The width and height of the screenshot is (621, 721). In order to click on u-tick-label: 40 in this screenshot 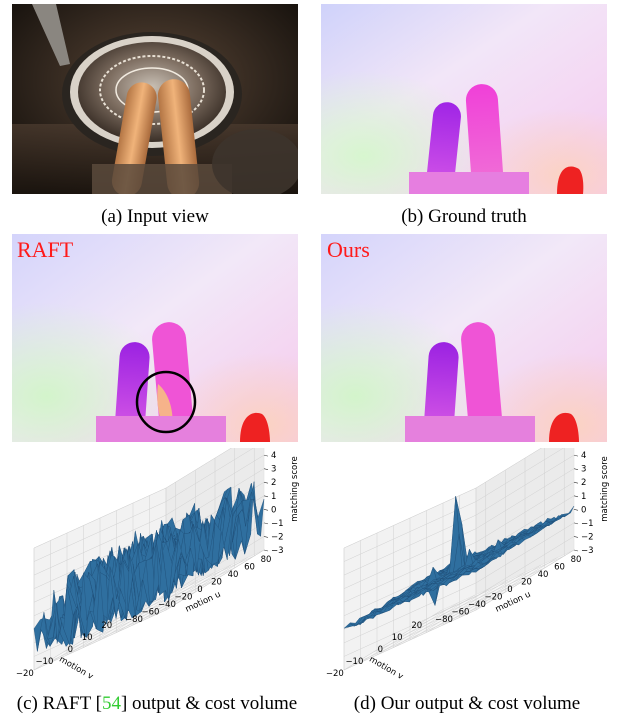, I will do `click(233, 575)`.